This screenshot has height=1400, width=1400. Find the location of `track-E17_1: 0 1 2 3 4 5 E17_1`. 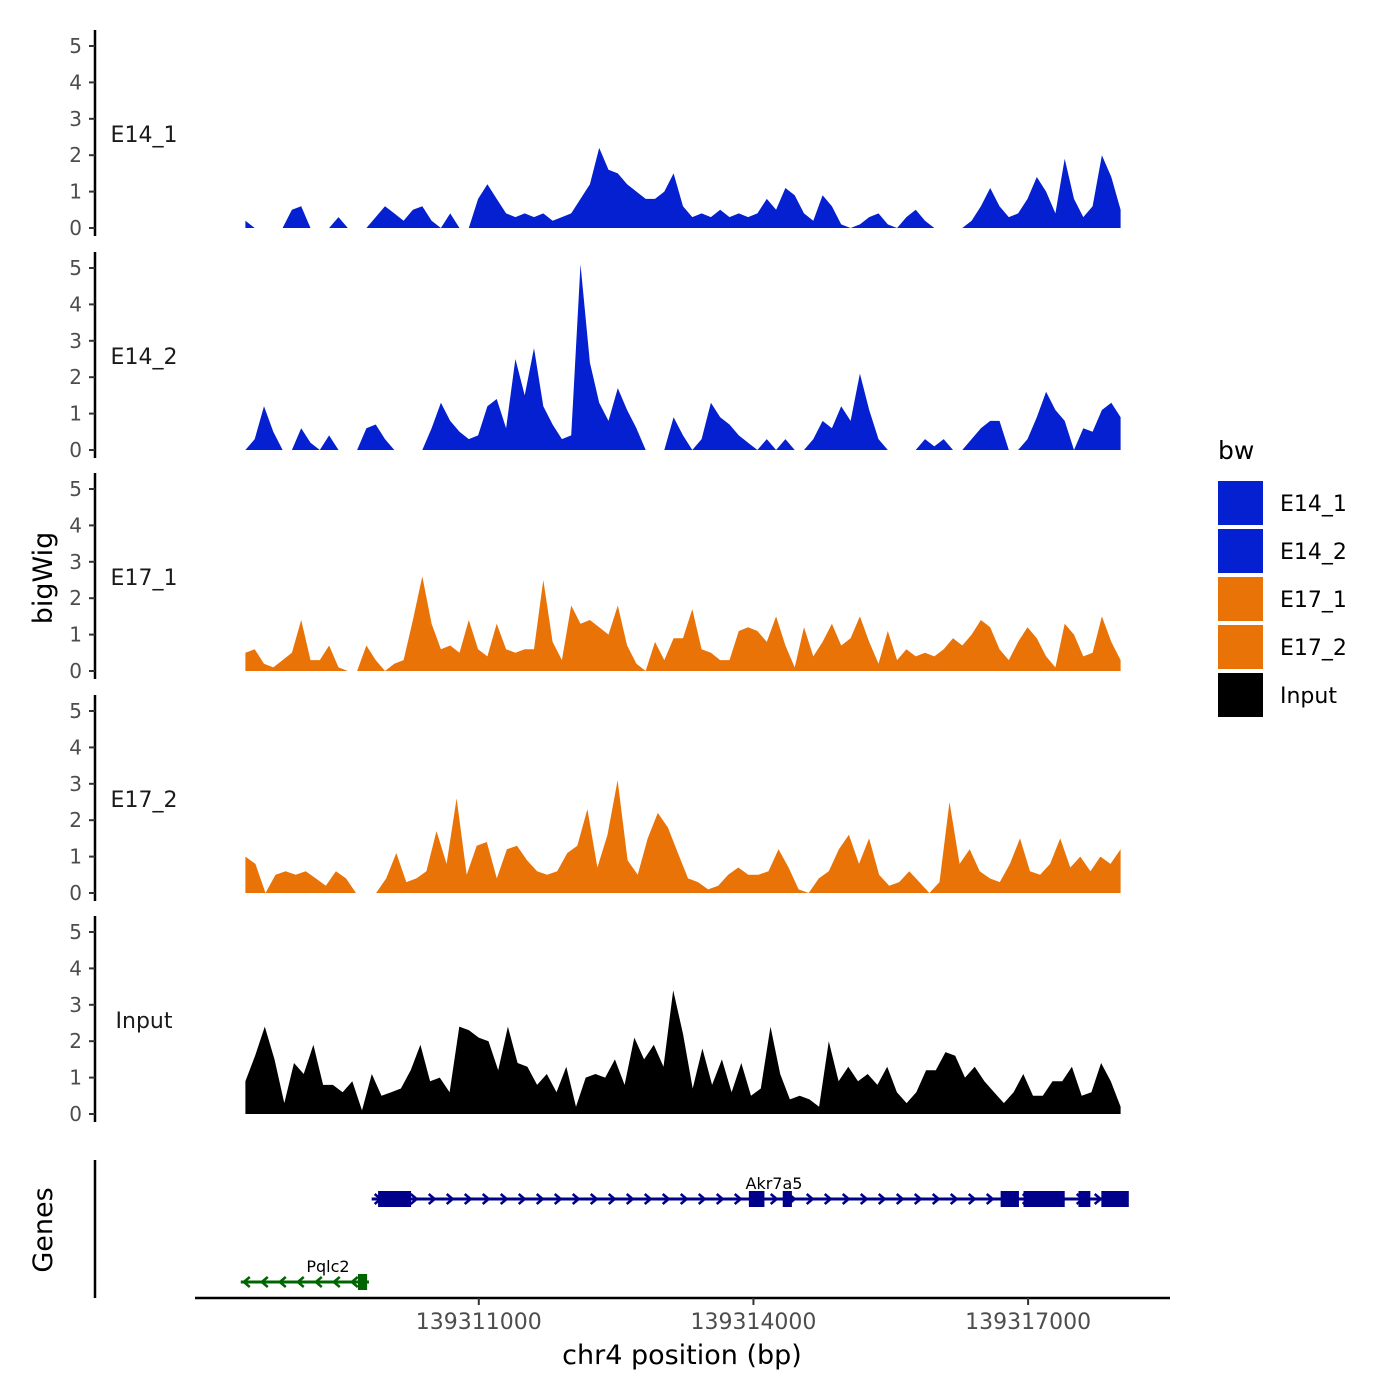

track-E17_1: 0 1 2 3 4 5 E17_1 is located at coordinates (595, 578).